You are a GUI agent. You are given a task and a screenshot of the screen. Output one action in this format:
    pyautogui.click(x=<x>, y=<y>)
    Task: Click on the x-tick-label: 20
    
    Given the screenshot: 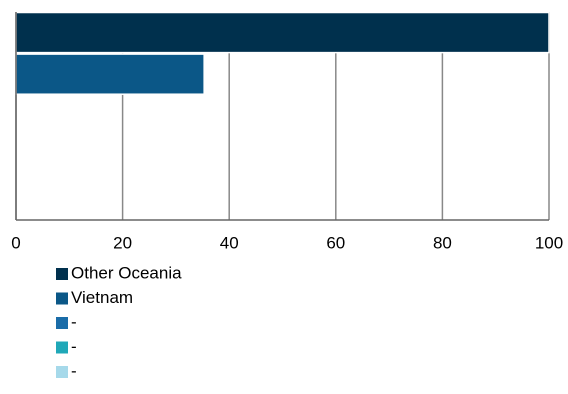 What is the action you would take?
    pyautogui.click(x=122, y=242)
    